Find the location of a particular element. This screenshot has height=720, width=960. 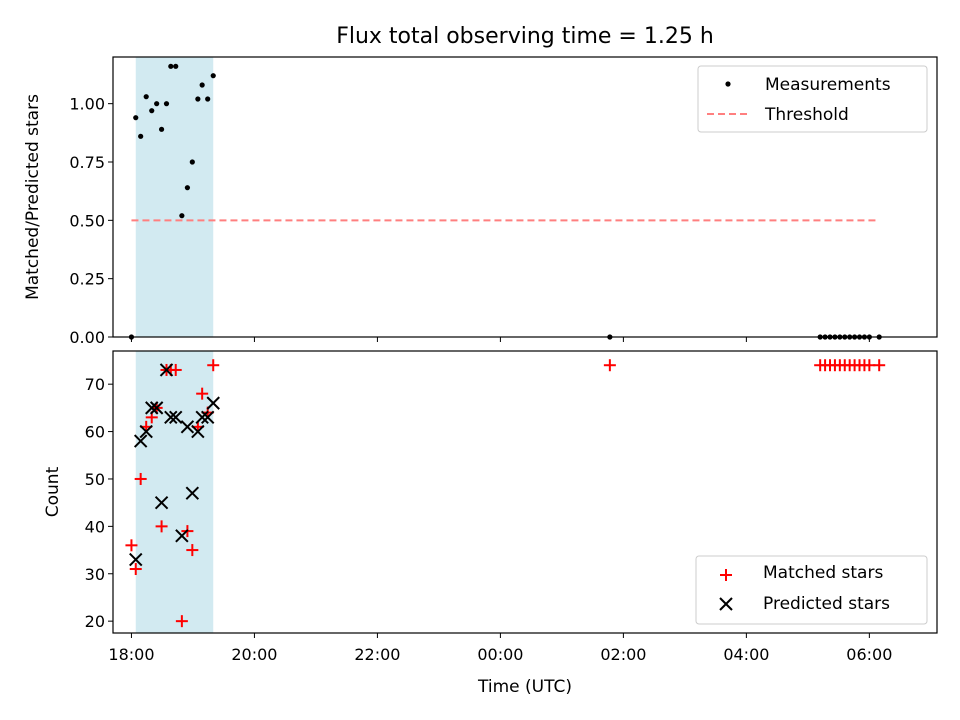

x-tick-label: 04:00 is located at coordinates (746, 654).